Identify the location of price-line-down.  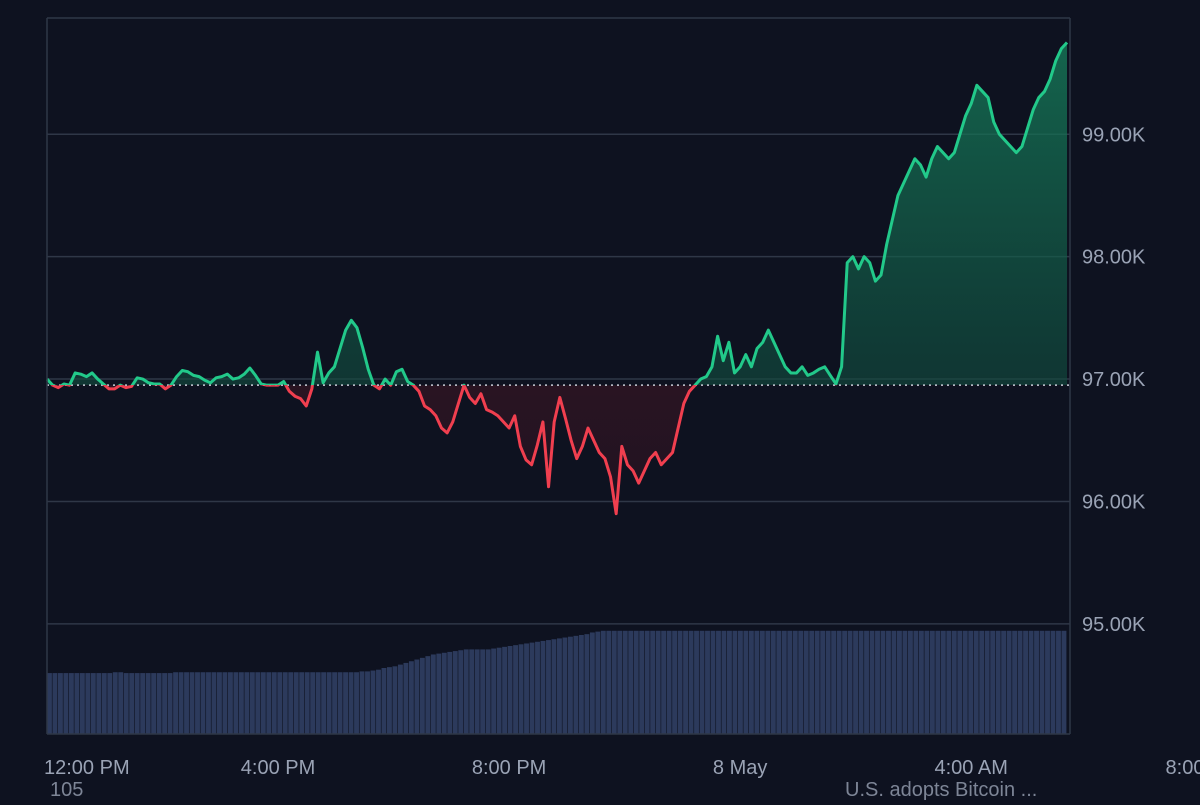
(443, 450).